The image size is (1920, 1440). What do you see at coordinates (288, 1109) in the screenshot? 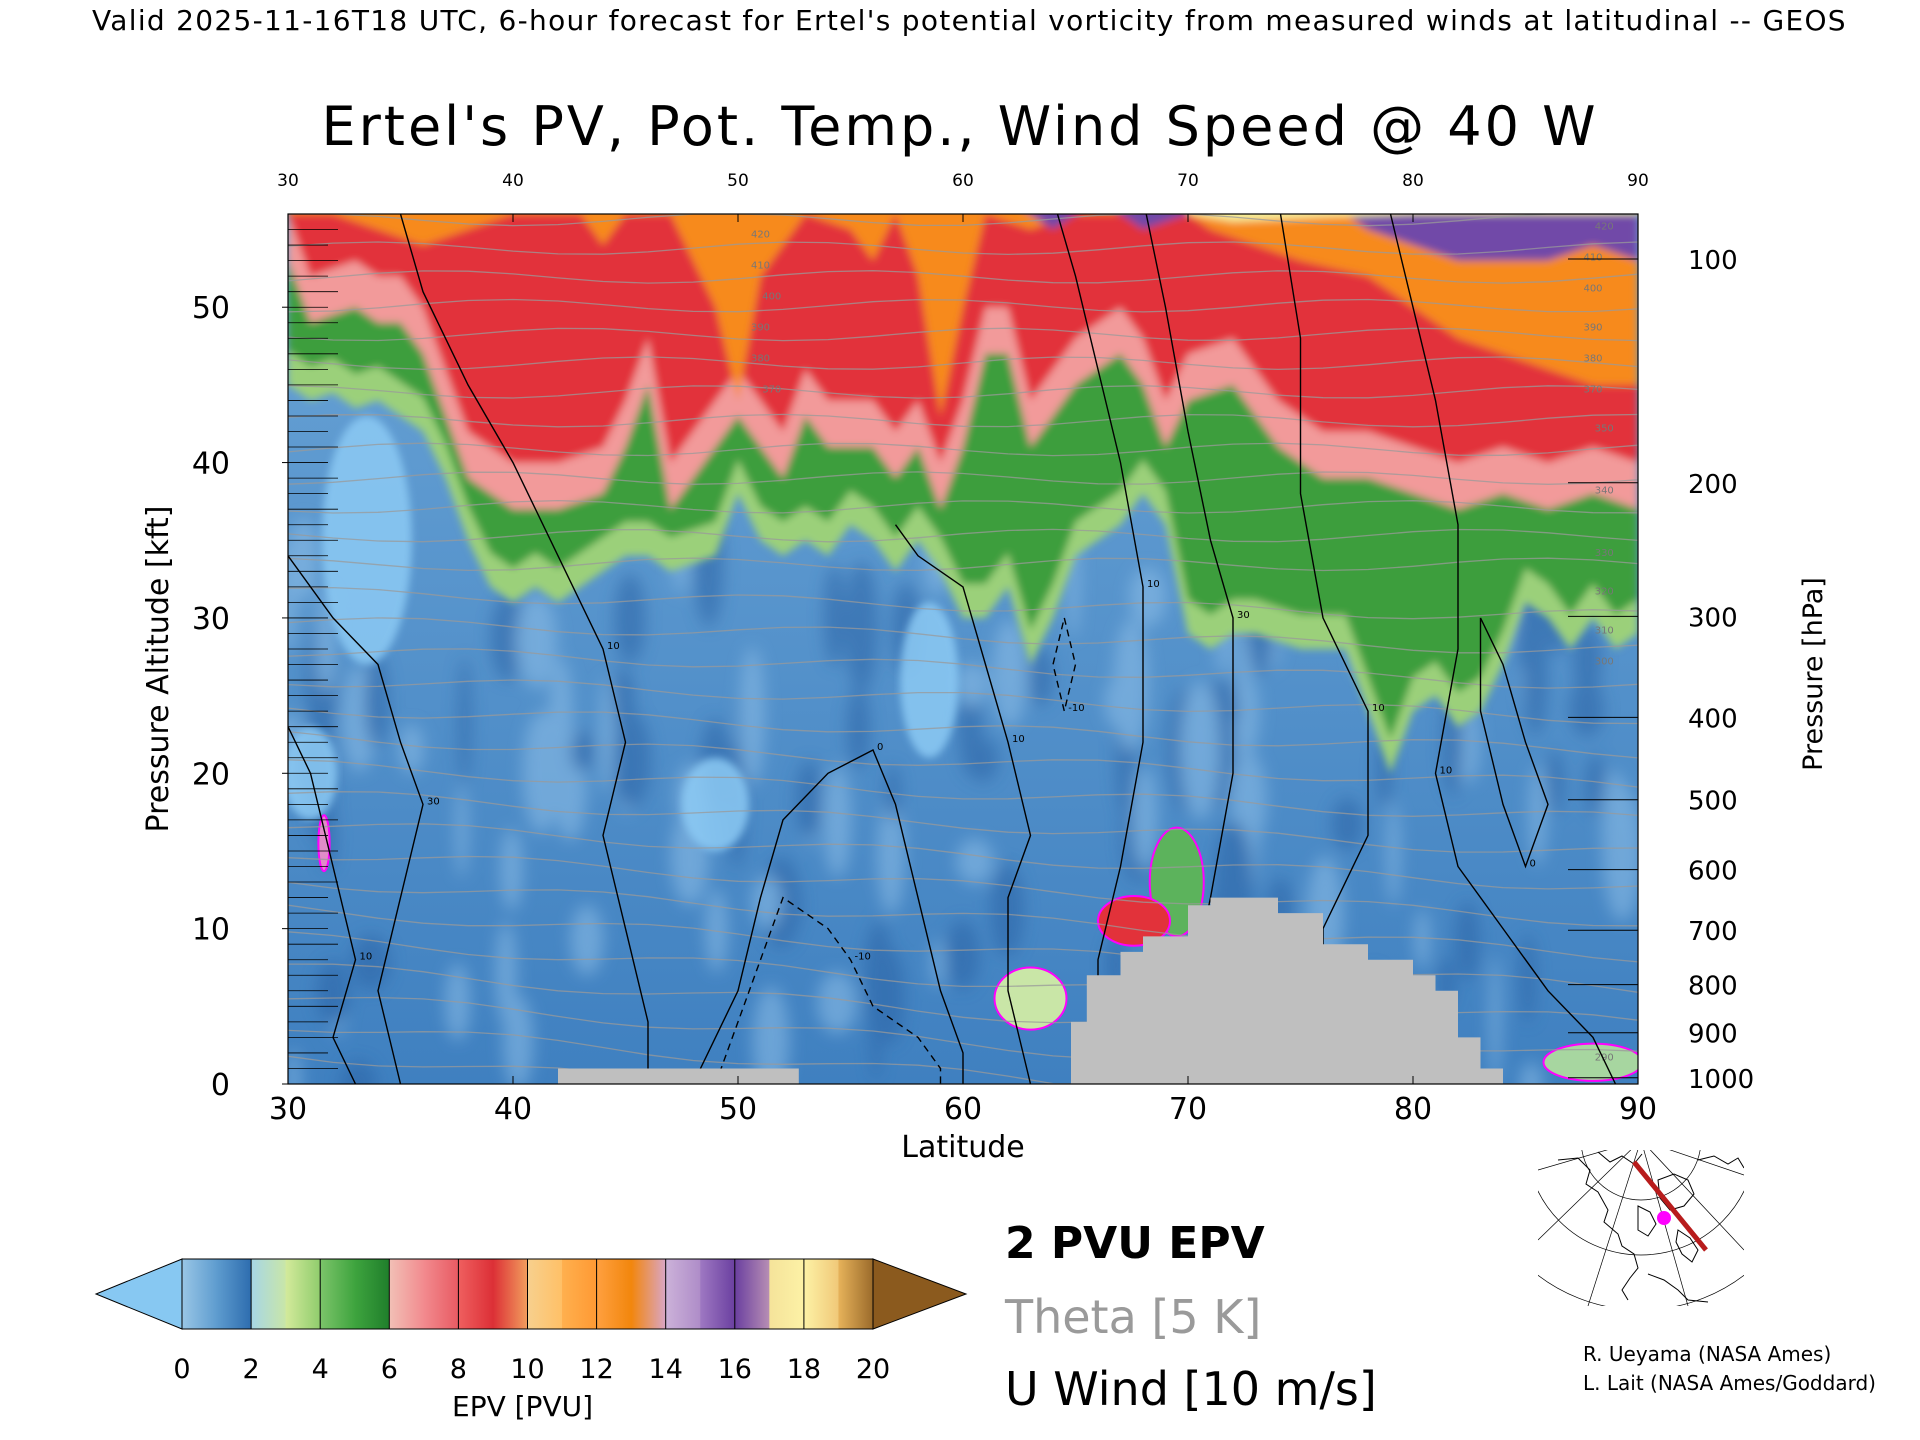
I see `x-tick-label: 30` at bounding box center [288, 1109].